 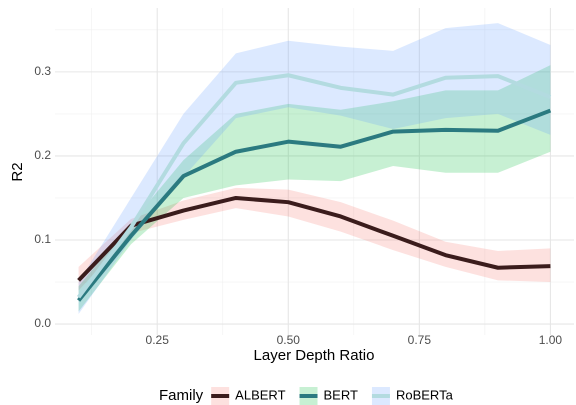 I want to click on y-tick-label: 0.3, so click(x=42, y=71).